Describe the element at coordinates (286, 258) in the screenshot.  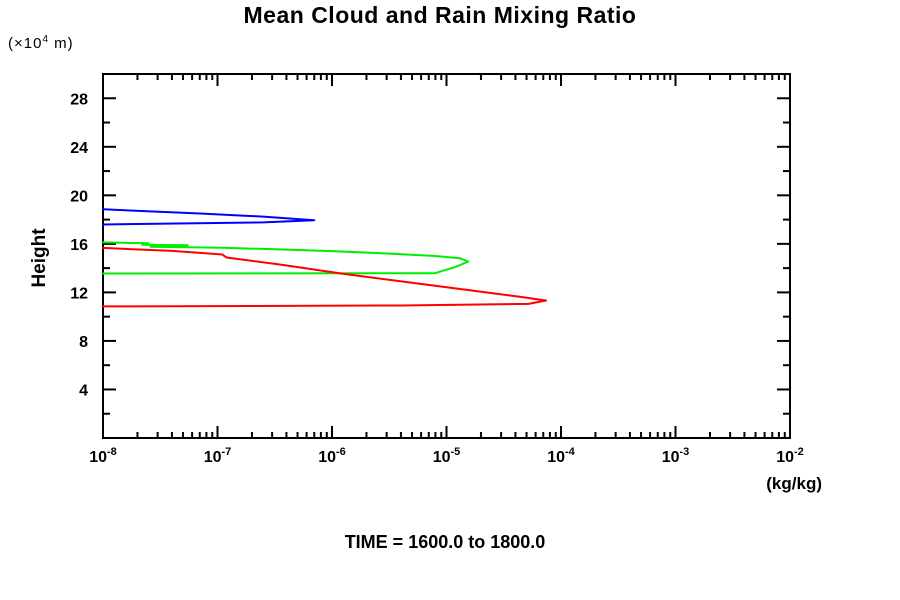
I see `series-green-profile-mid-cloud` at that location.